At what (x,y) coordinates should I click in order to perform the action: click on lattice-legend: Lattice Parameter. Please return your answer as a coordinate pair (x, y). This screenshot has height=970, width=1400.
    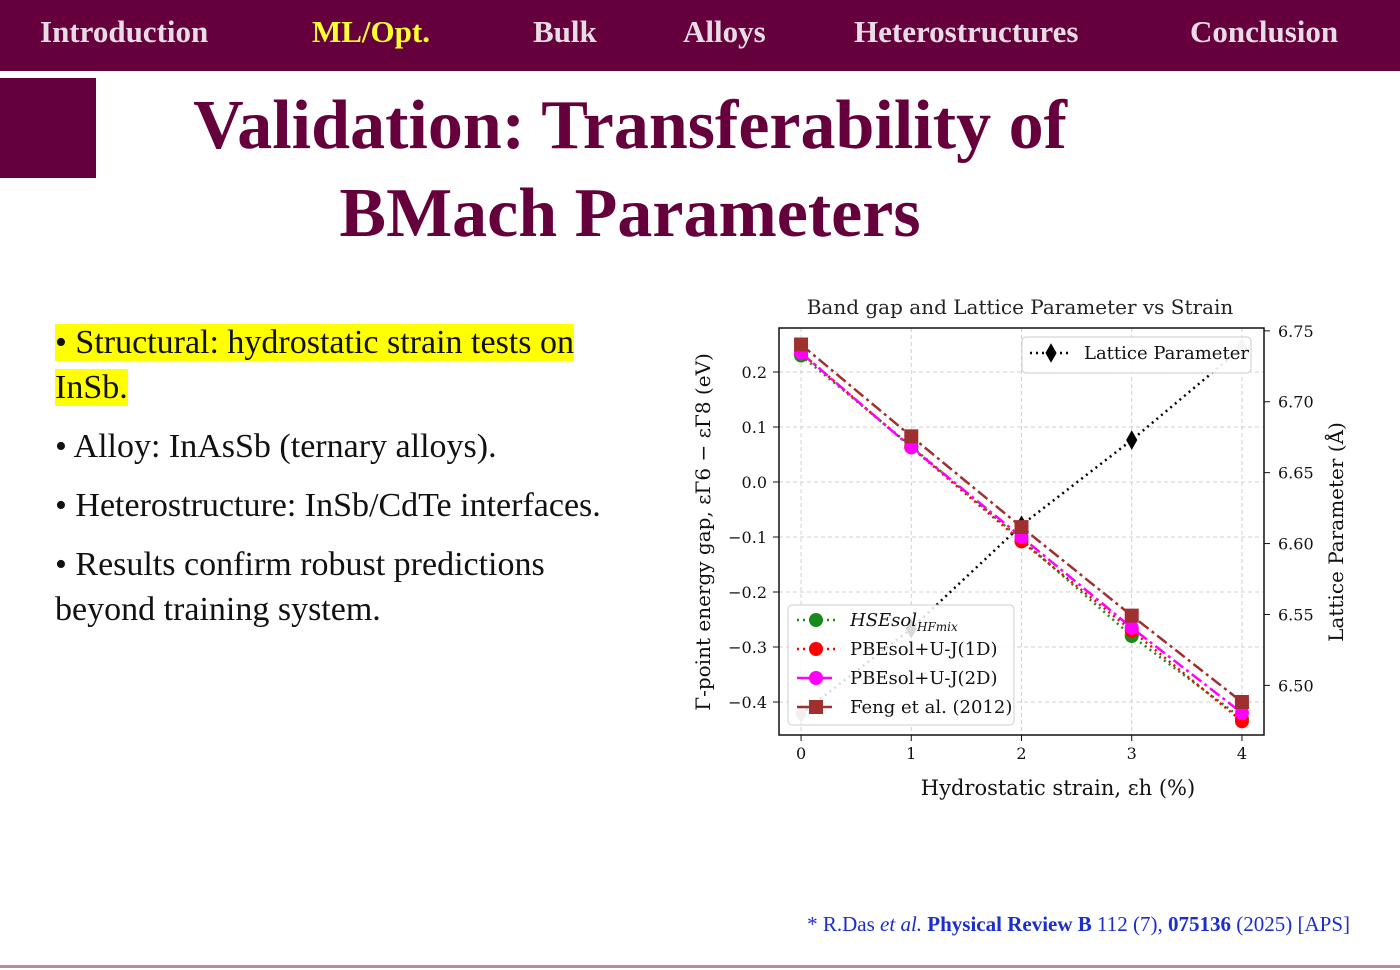
    Looking at the image, I should click on (1136, 355).